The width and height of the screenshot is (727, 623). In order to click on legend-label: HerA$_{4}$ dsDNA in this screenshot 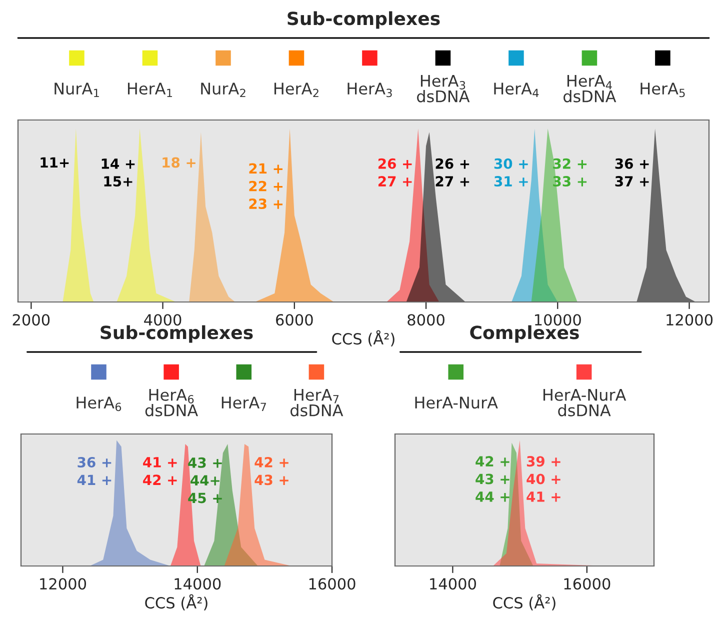, I will do `click(590, 88)`.